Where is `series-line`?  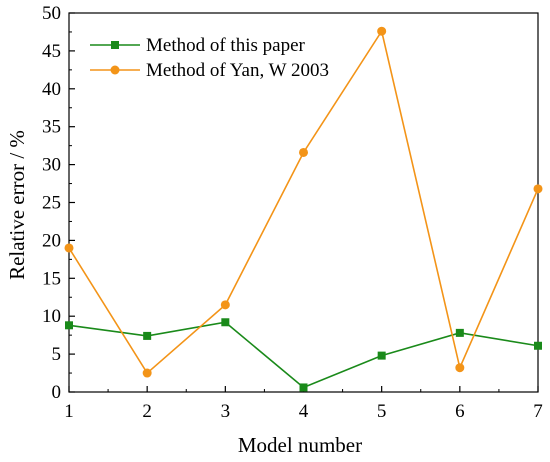 series-line is located at coordinates (303, 355).